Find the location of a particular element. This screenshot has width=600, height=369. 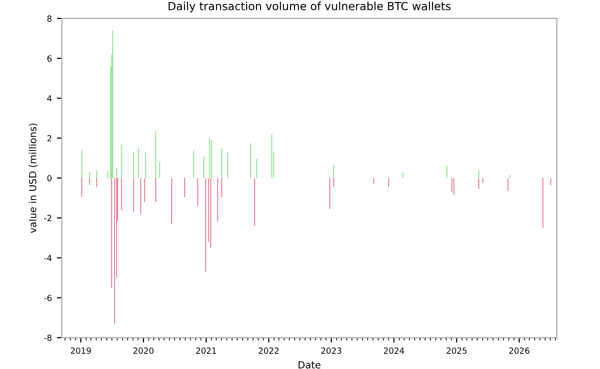

y-tick-label: 4 is located at coordinates (49, 98).